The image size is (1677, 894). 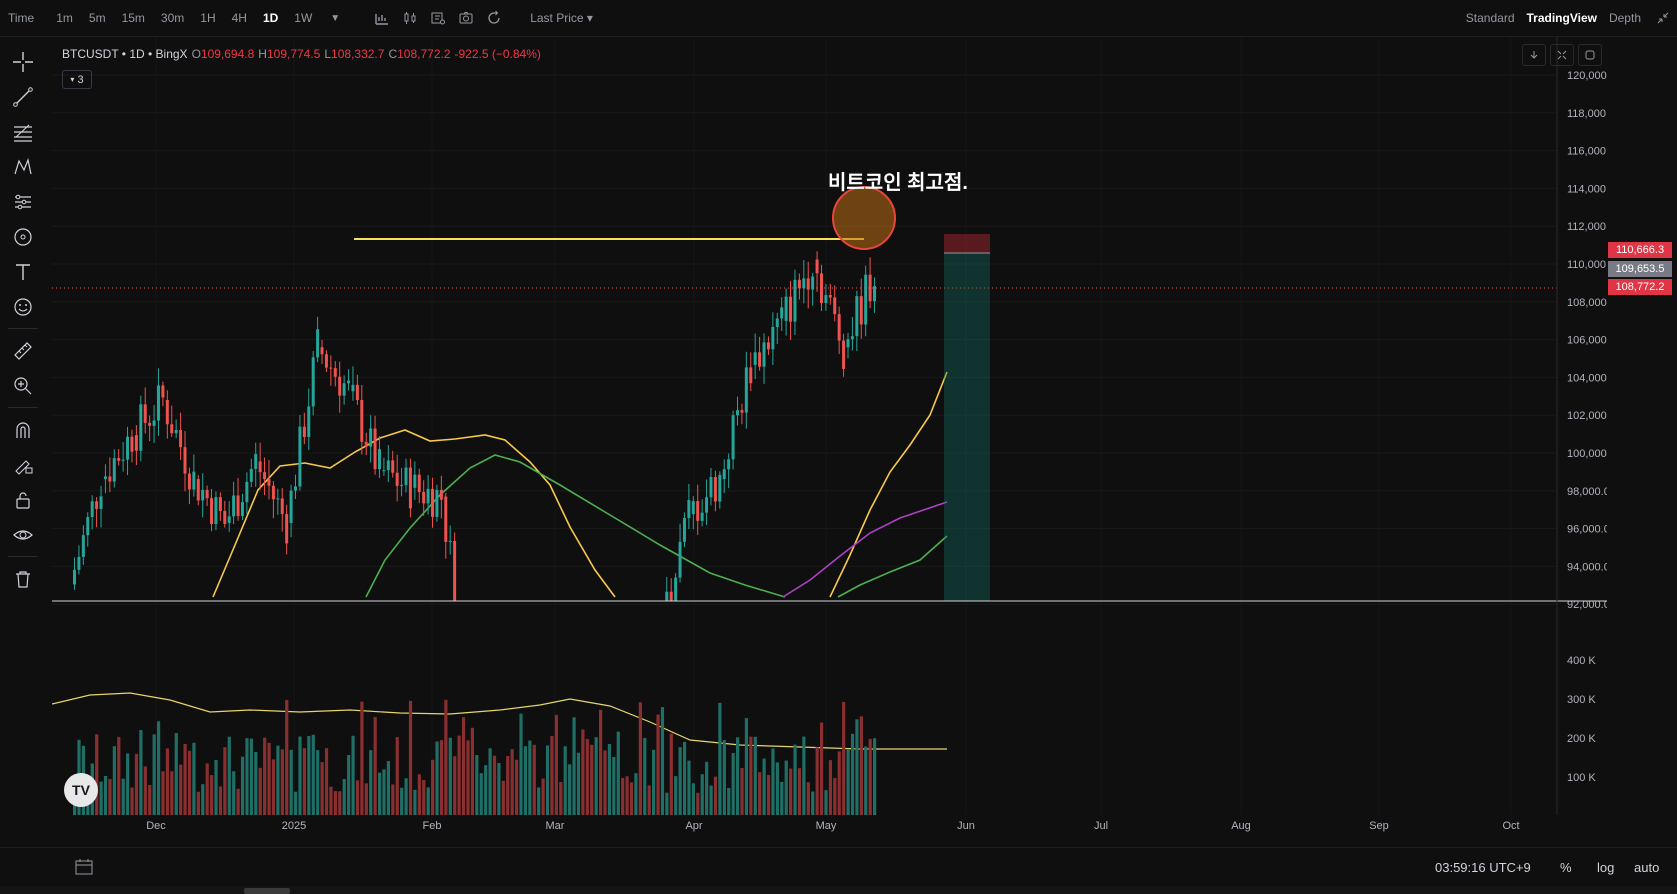 I want to click on interval-5m: 5m, so click(x=97, y=18).